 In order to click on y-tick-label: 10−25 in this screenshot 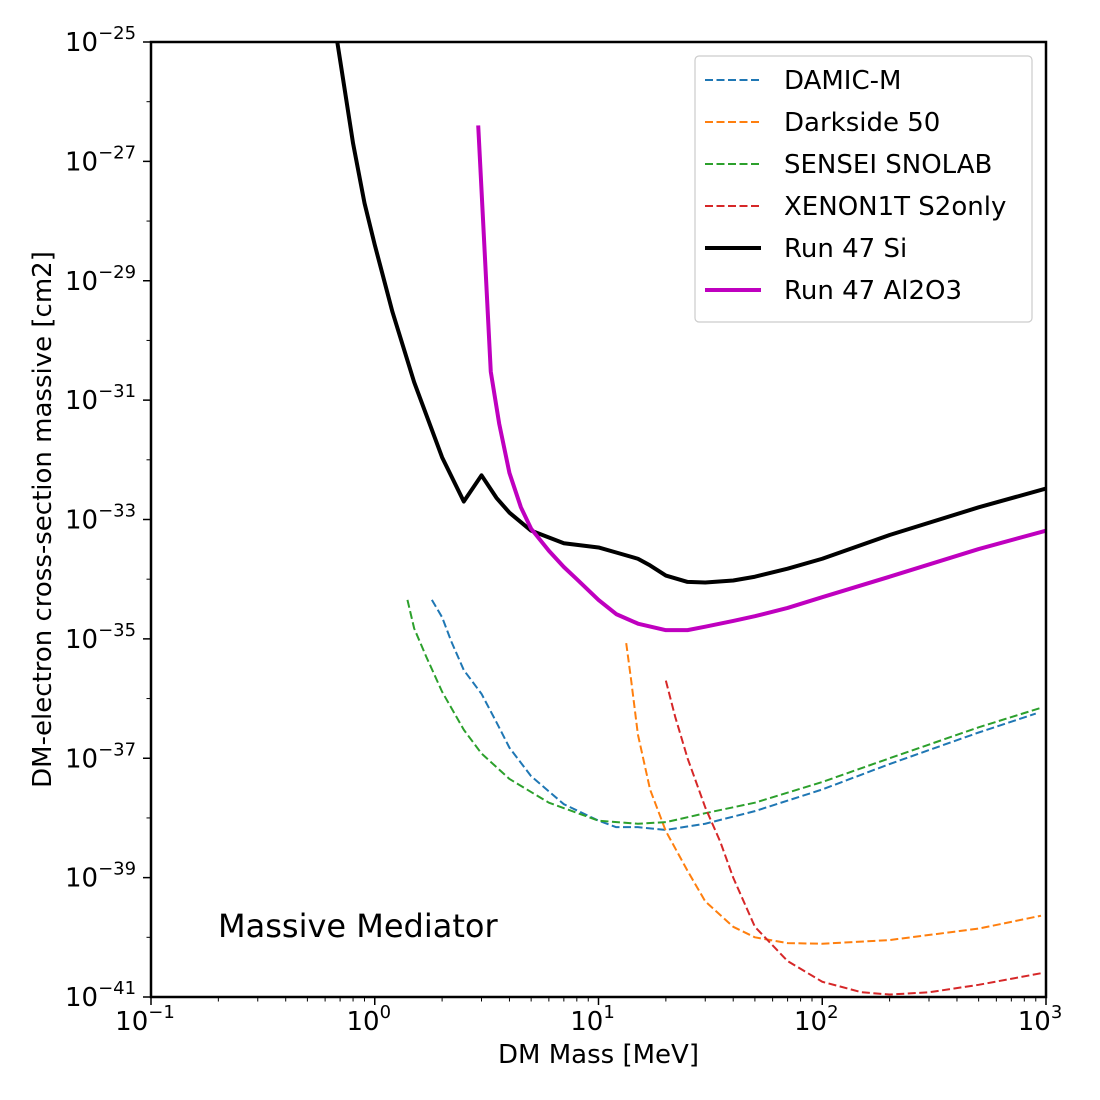, I will do `click(100, 40)`.